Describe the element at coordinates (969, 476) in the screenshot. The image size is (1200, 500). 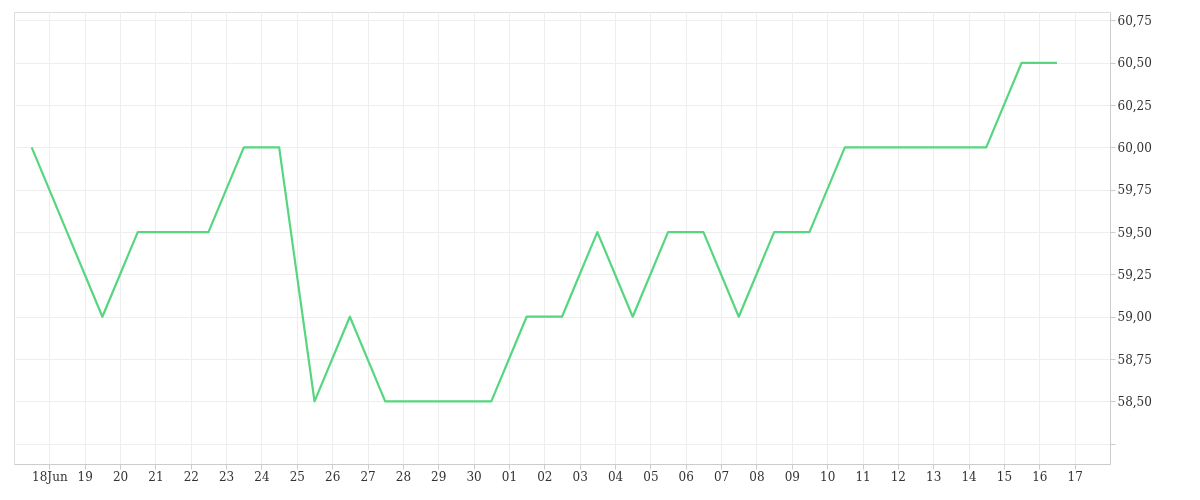
I see `x-tick-label: 14` at that location.